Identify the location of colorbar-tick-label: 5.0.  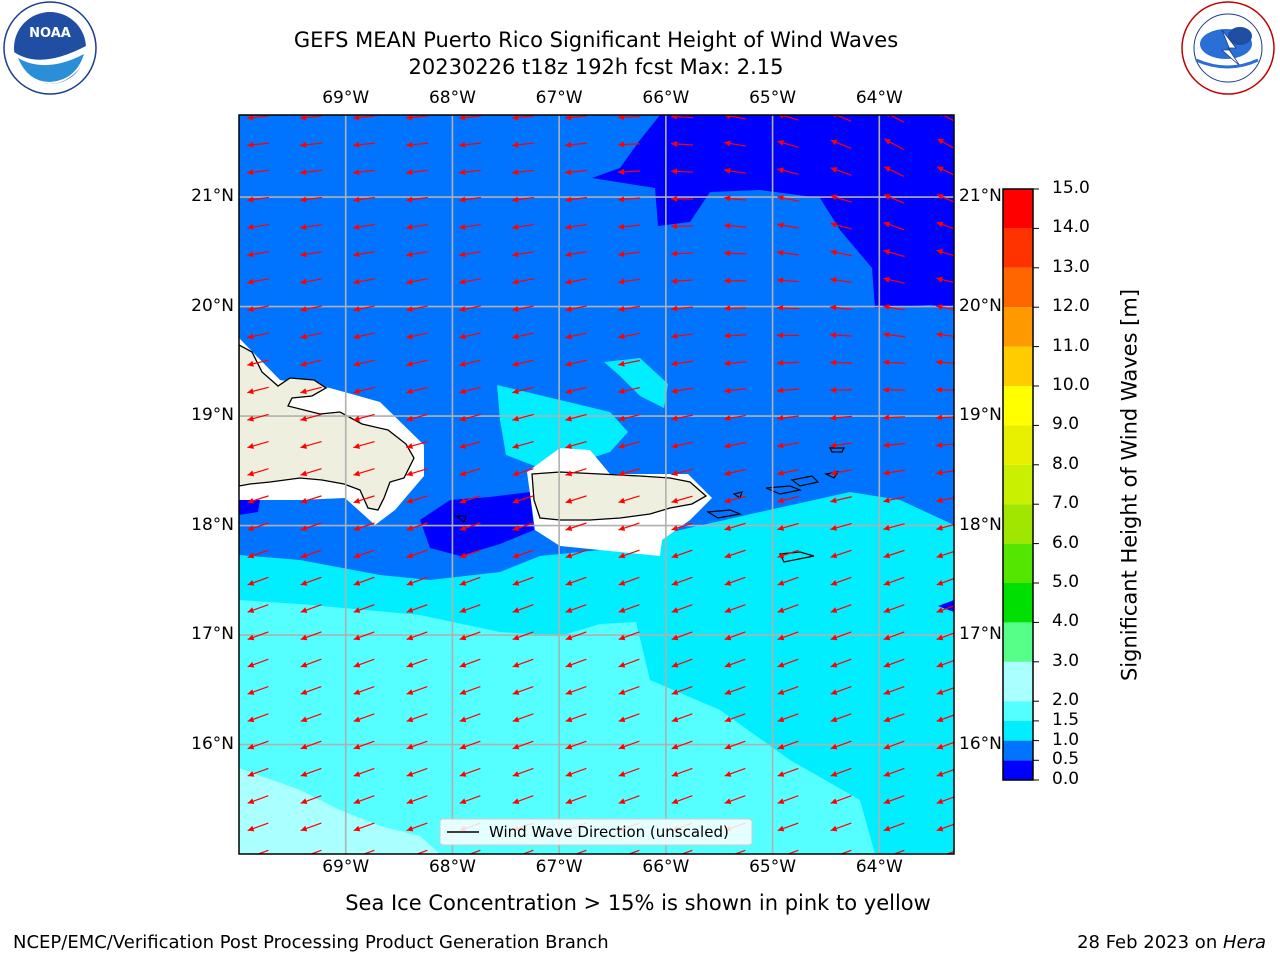
(1066, 582).